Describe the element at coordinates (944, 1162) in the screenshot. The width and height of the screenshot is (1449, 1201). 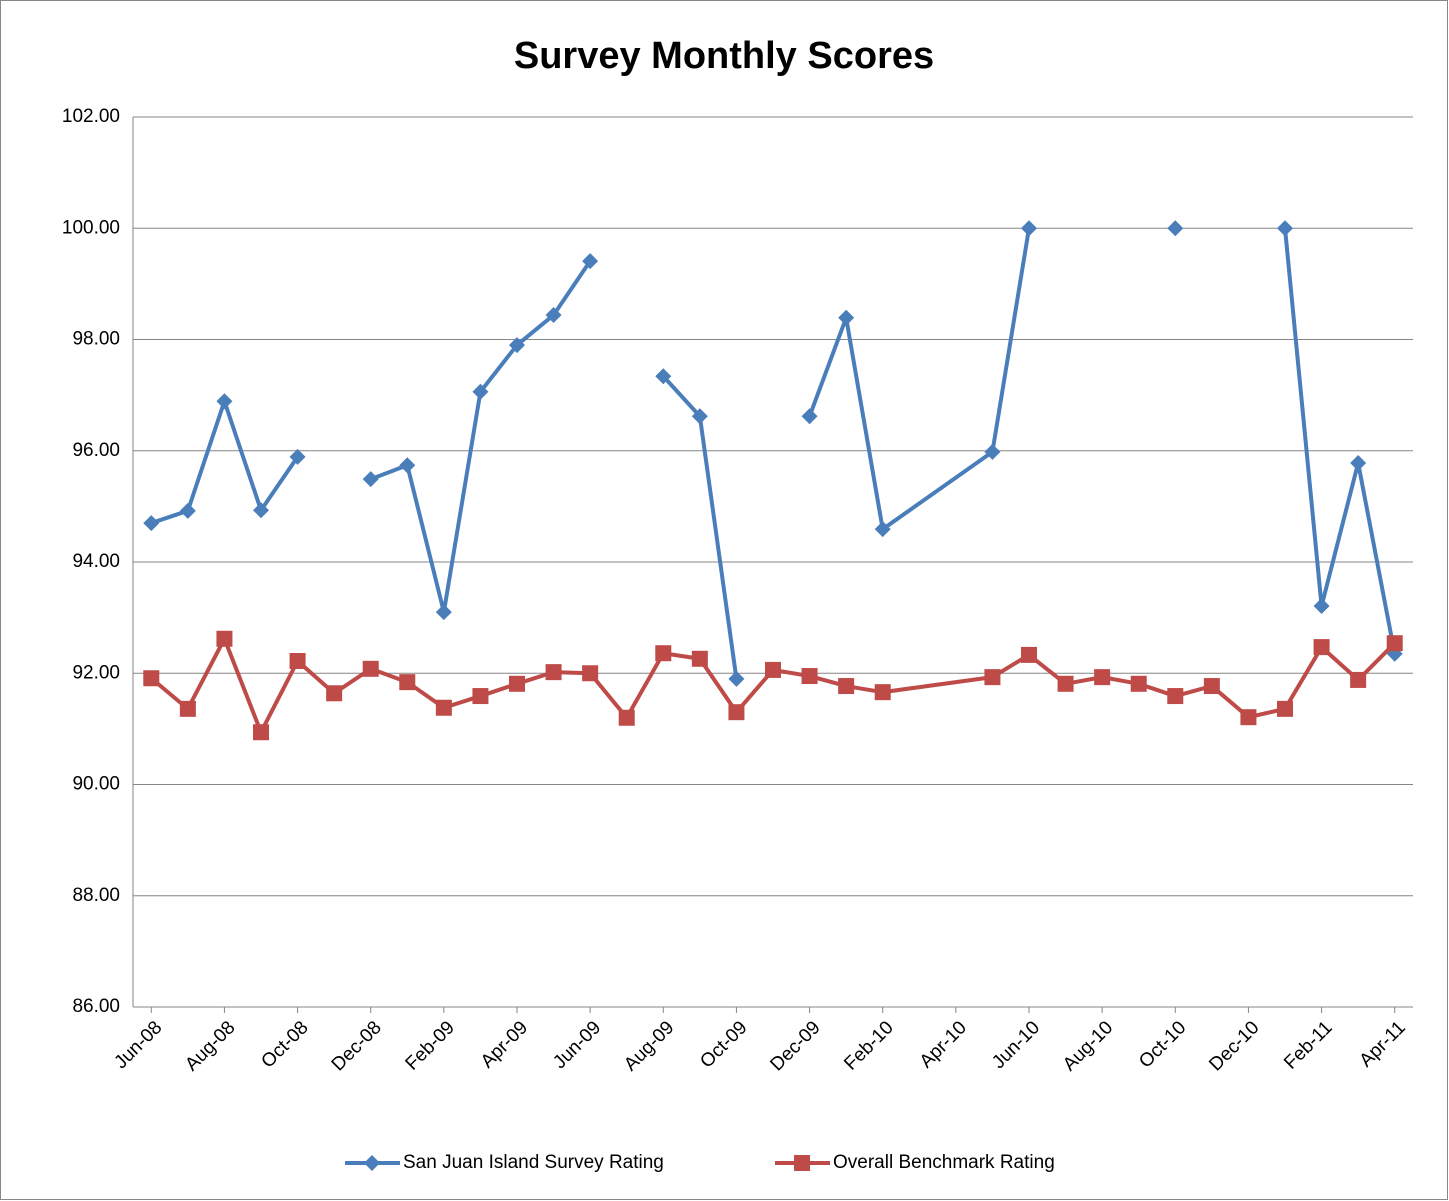
I see `legend-label: Overall Benchmark Rating` at that location.